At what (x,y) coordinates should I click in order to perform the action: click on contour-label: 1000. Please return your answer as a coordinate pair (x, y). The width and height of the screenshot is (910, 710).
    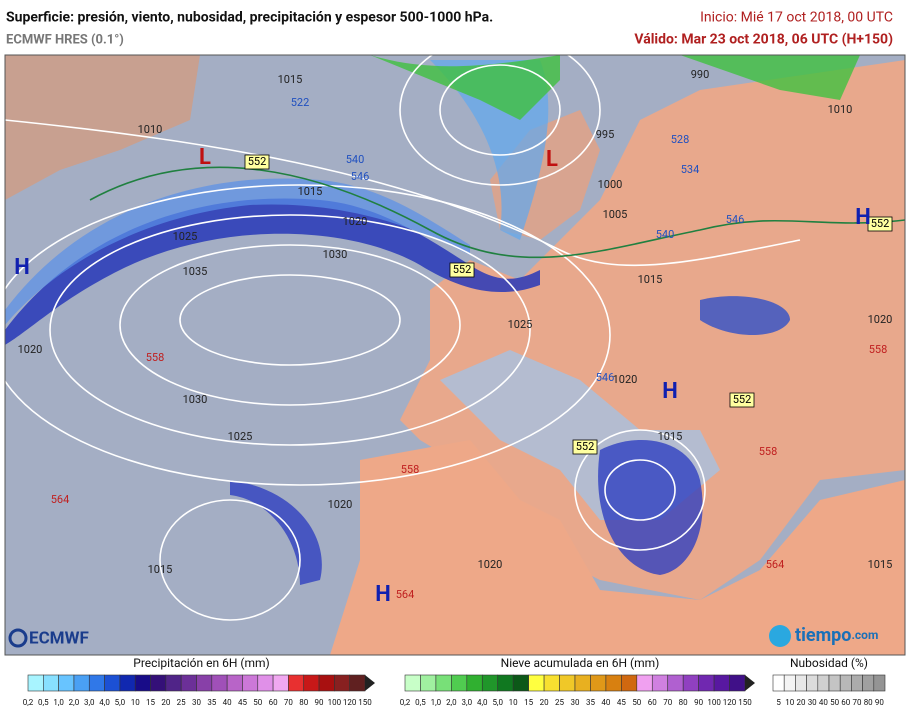
    Looking at the image, I should click on (610, 184).